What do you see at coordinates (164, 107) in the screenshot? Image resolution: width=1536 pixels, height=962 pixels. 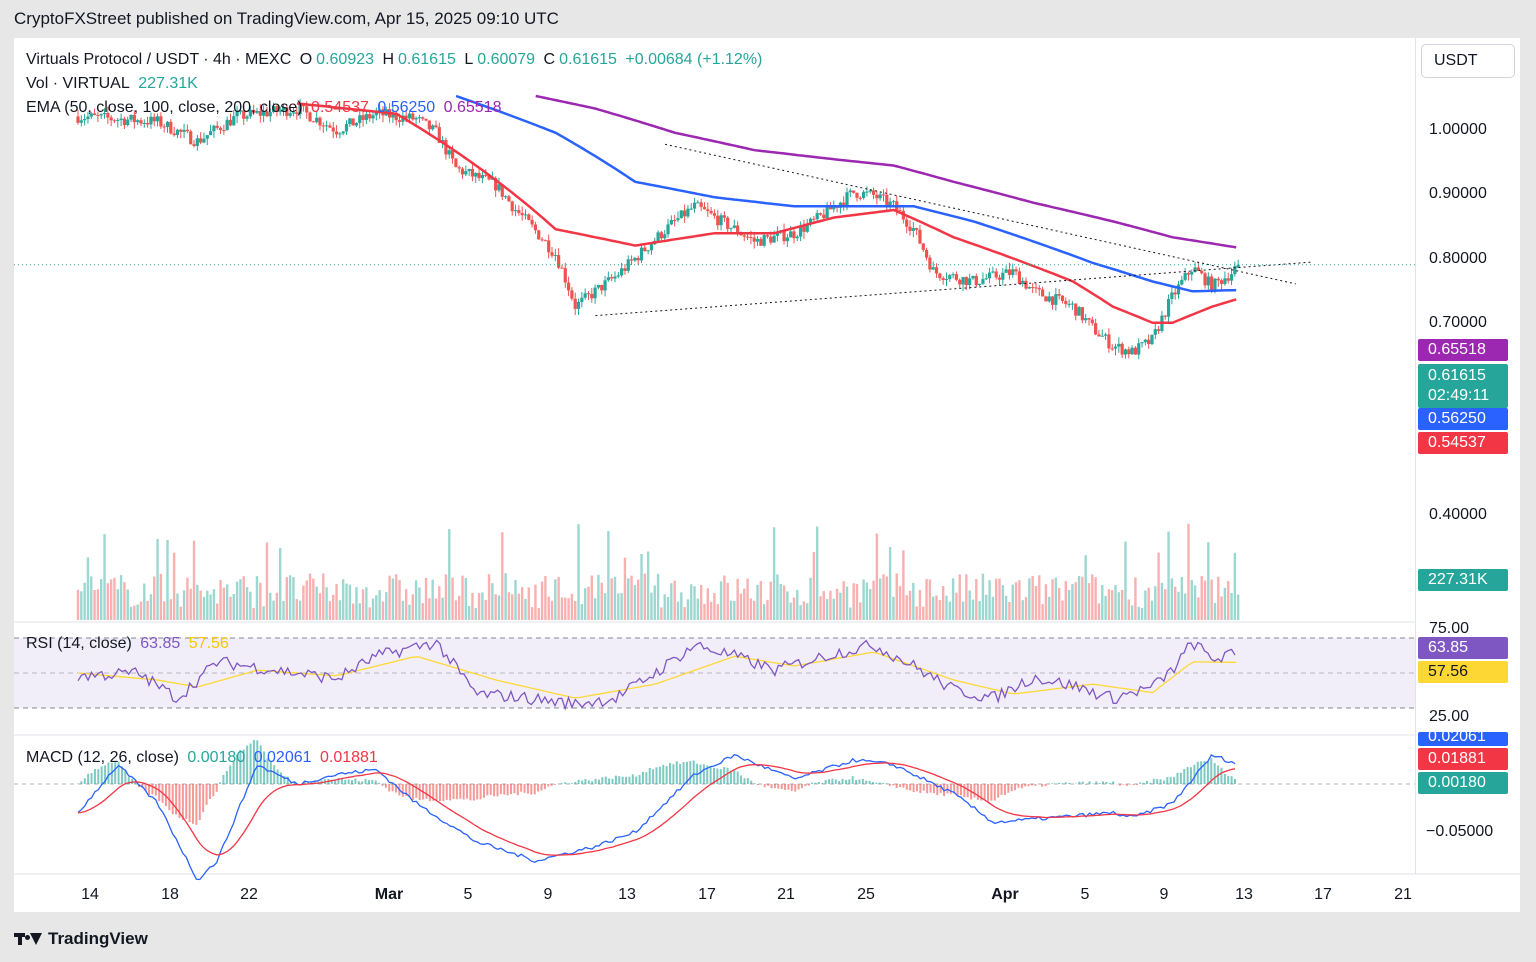 I see `legend-ema-label: EMA (50, close, 100, close, 200, close)` at bounding box center [164, 107].